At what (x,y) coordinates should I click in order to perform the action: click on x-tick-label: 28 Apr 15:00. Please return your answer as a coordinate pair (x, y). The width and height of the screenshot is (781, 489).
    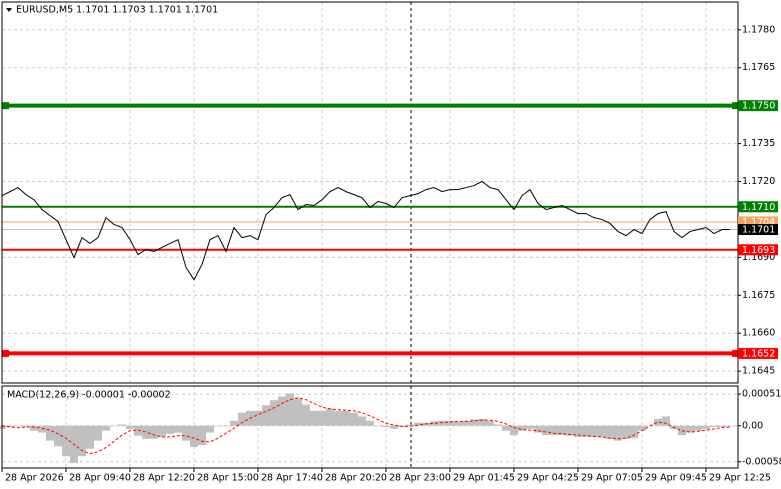
    Looking at the image, I should click on (228, 478).